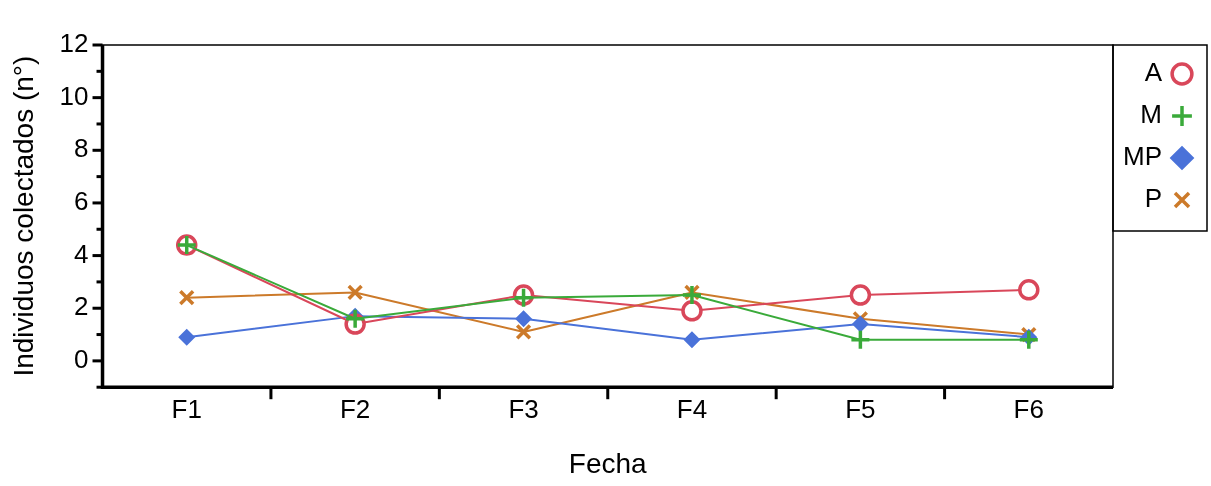 This screenshot has height=486, width=1211. I want to click on y-tick-label: 2, so click(81, 306).